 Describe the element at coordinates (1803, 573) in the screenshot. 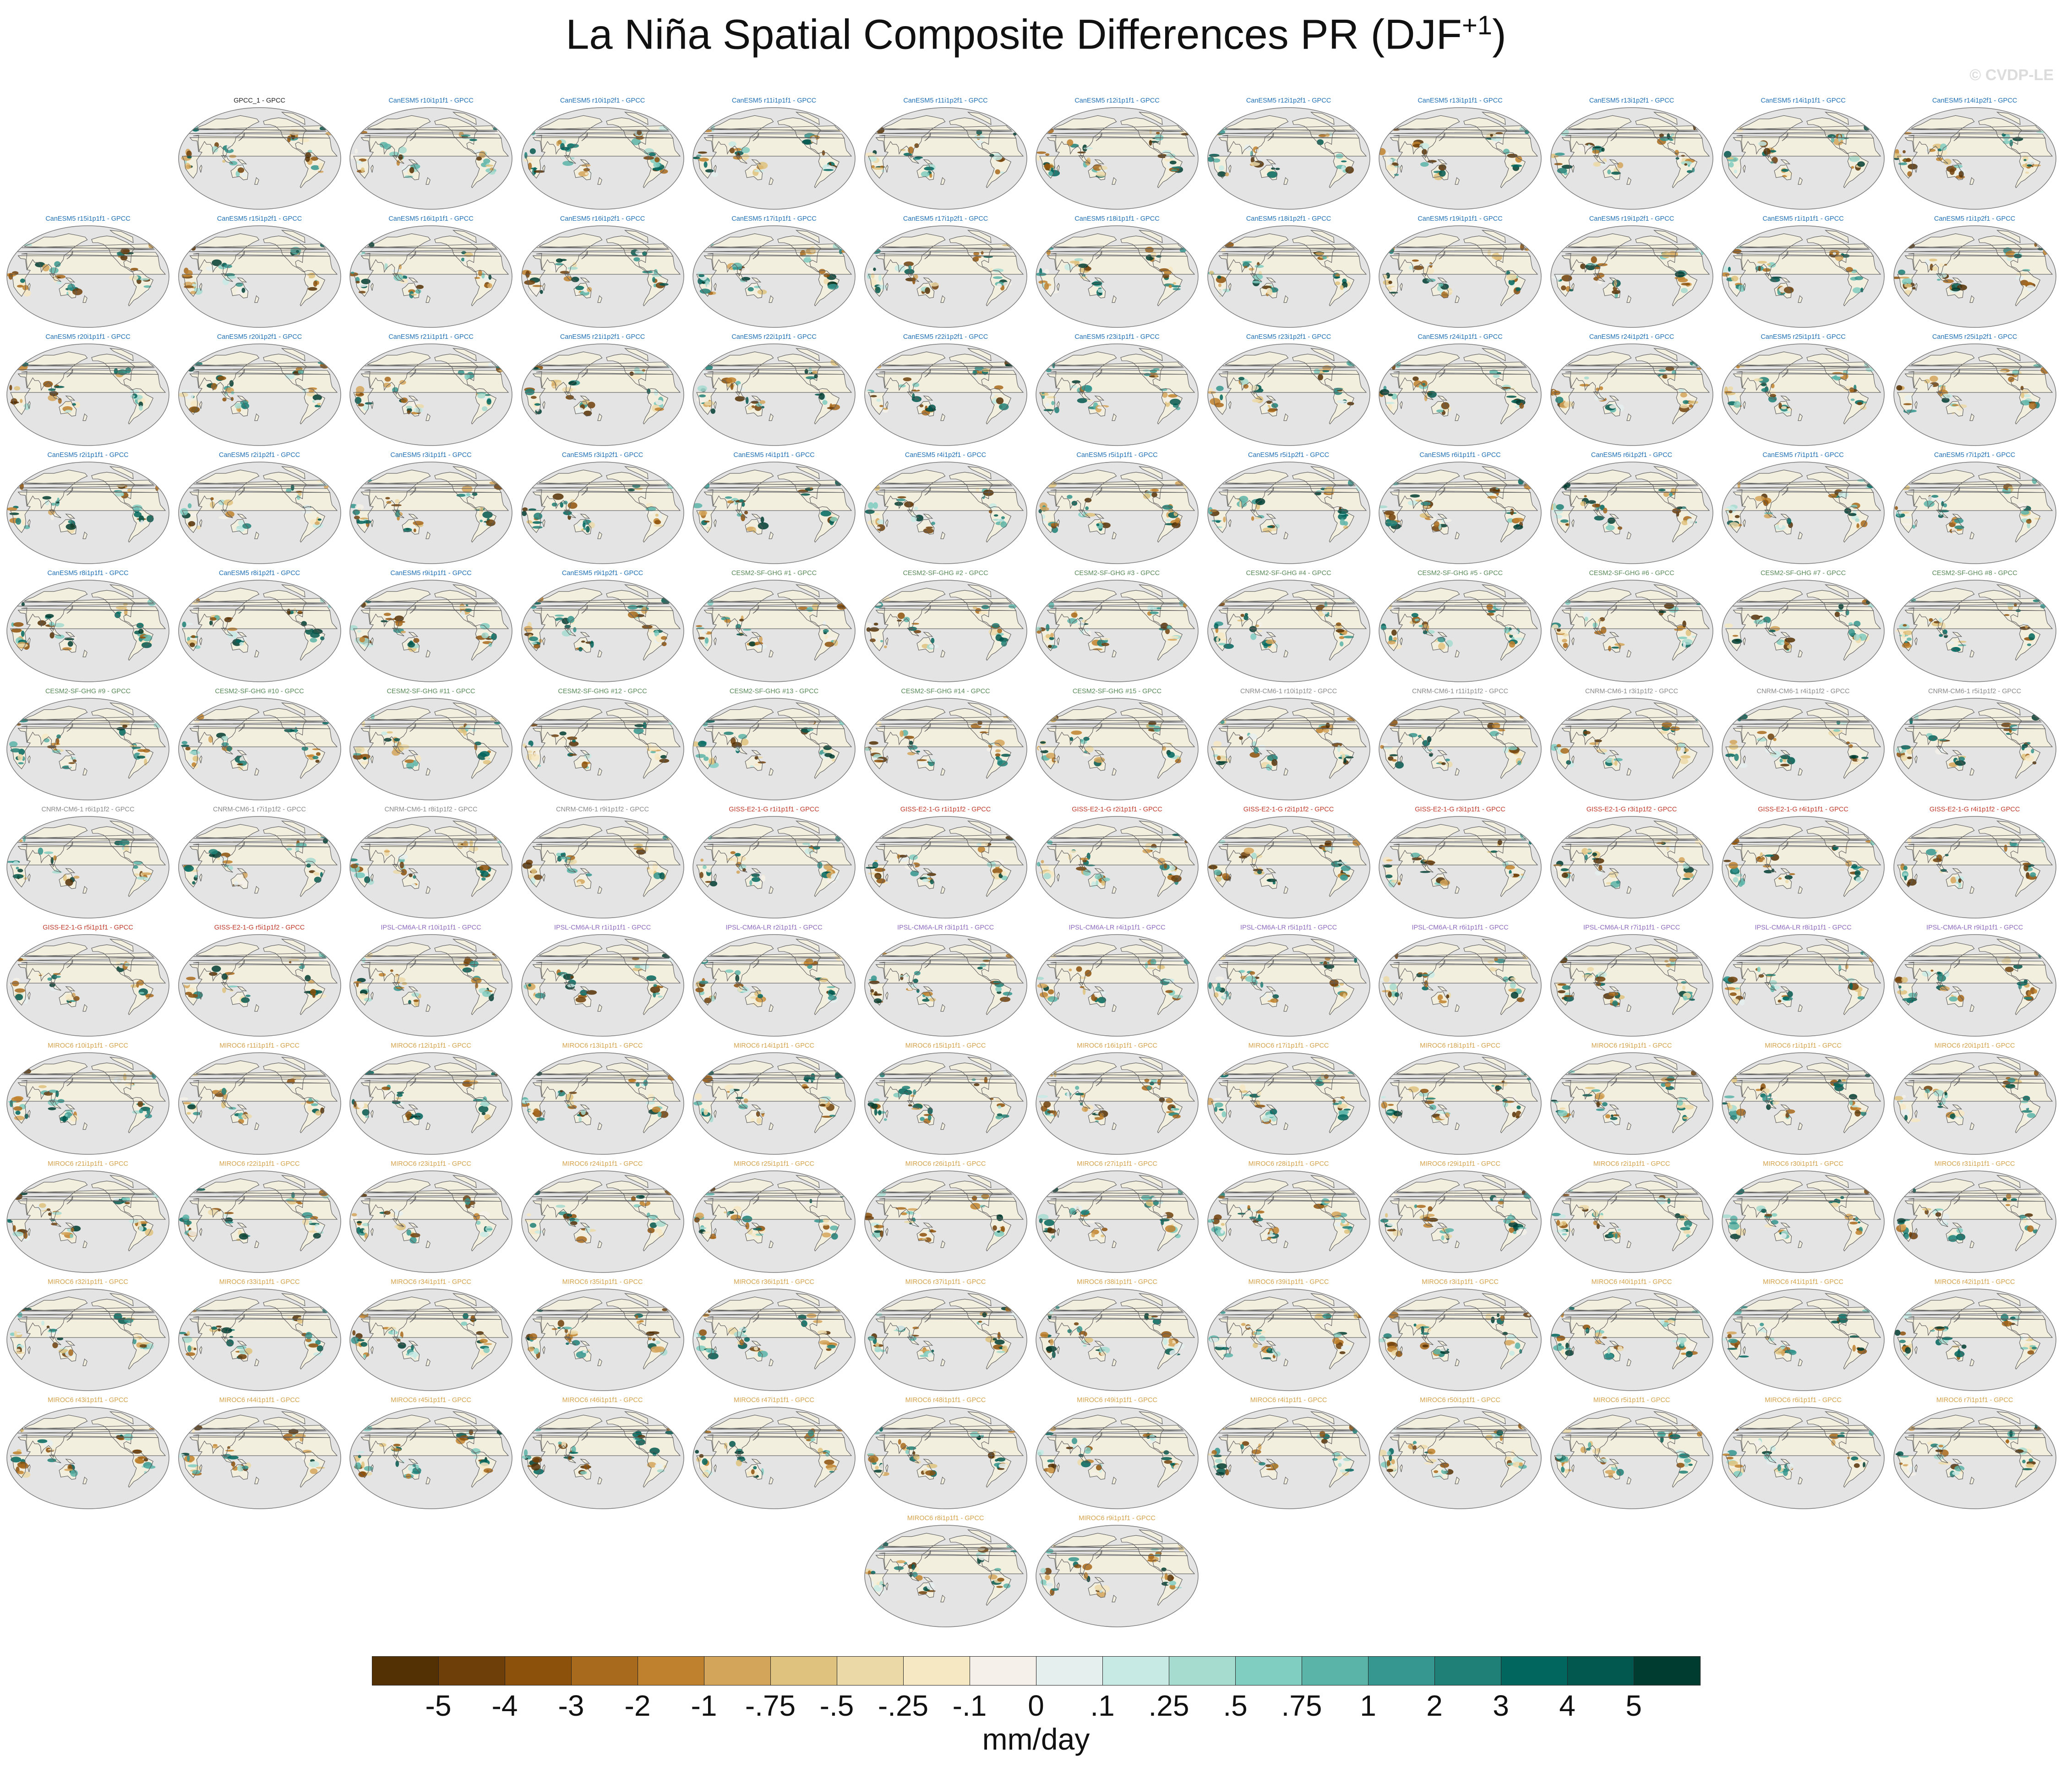

I see `panel-title: CESM2-SF-GHG #7 - GPCC` at that location.